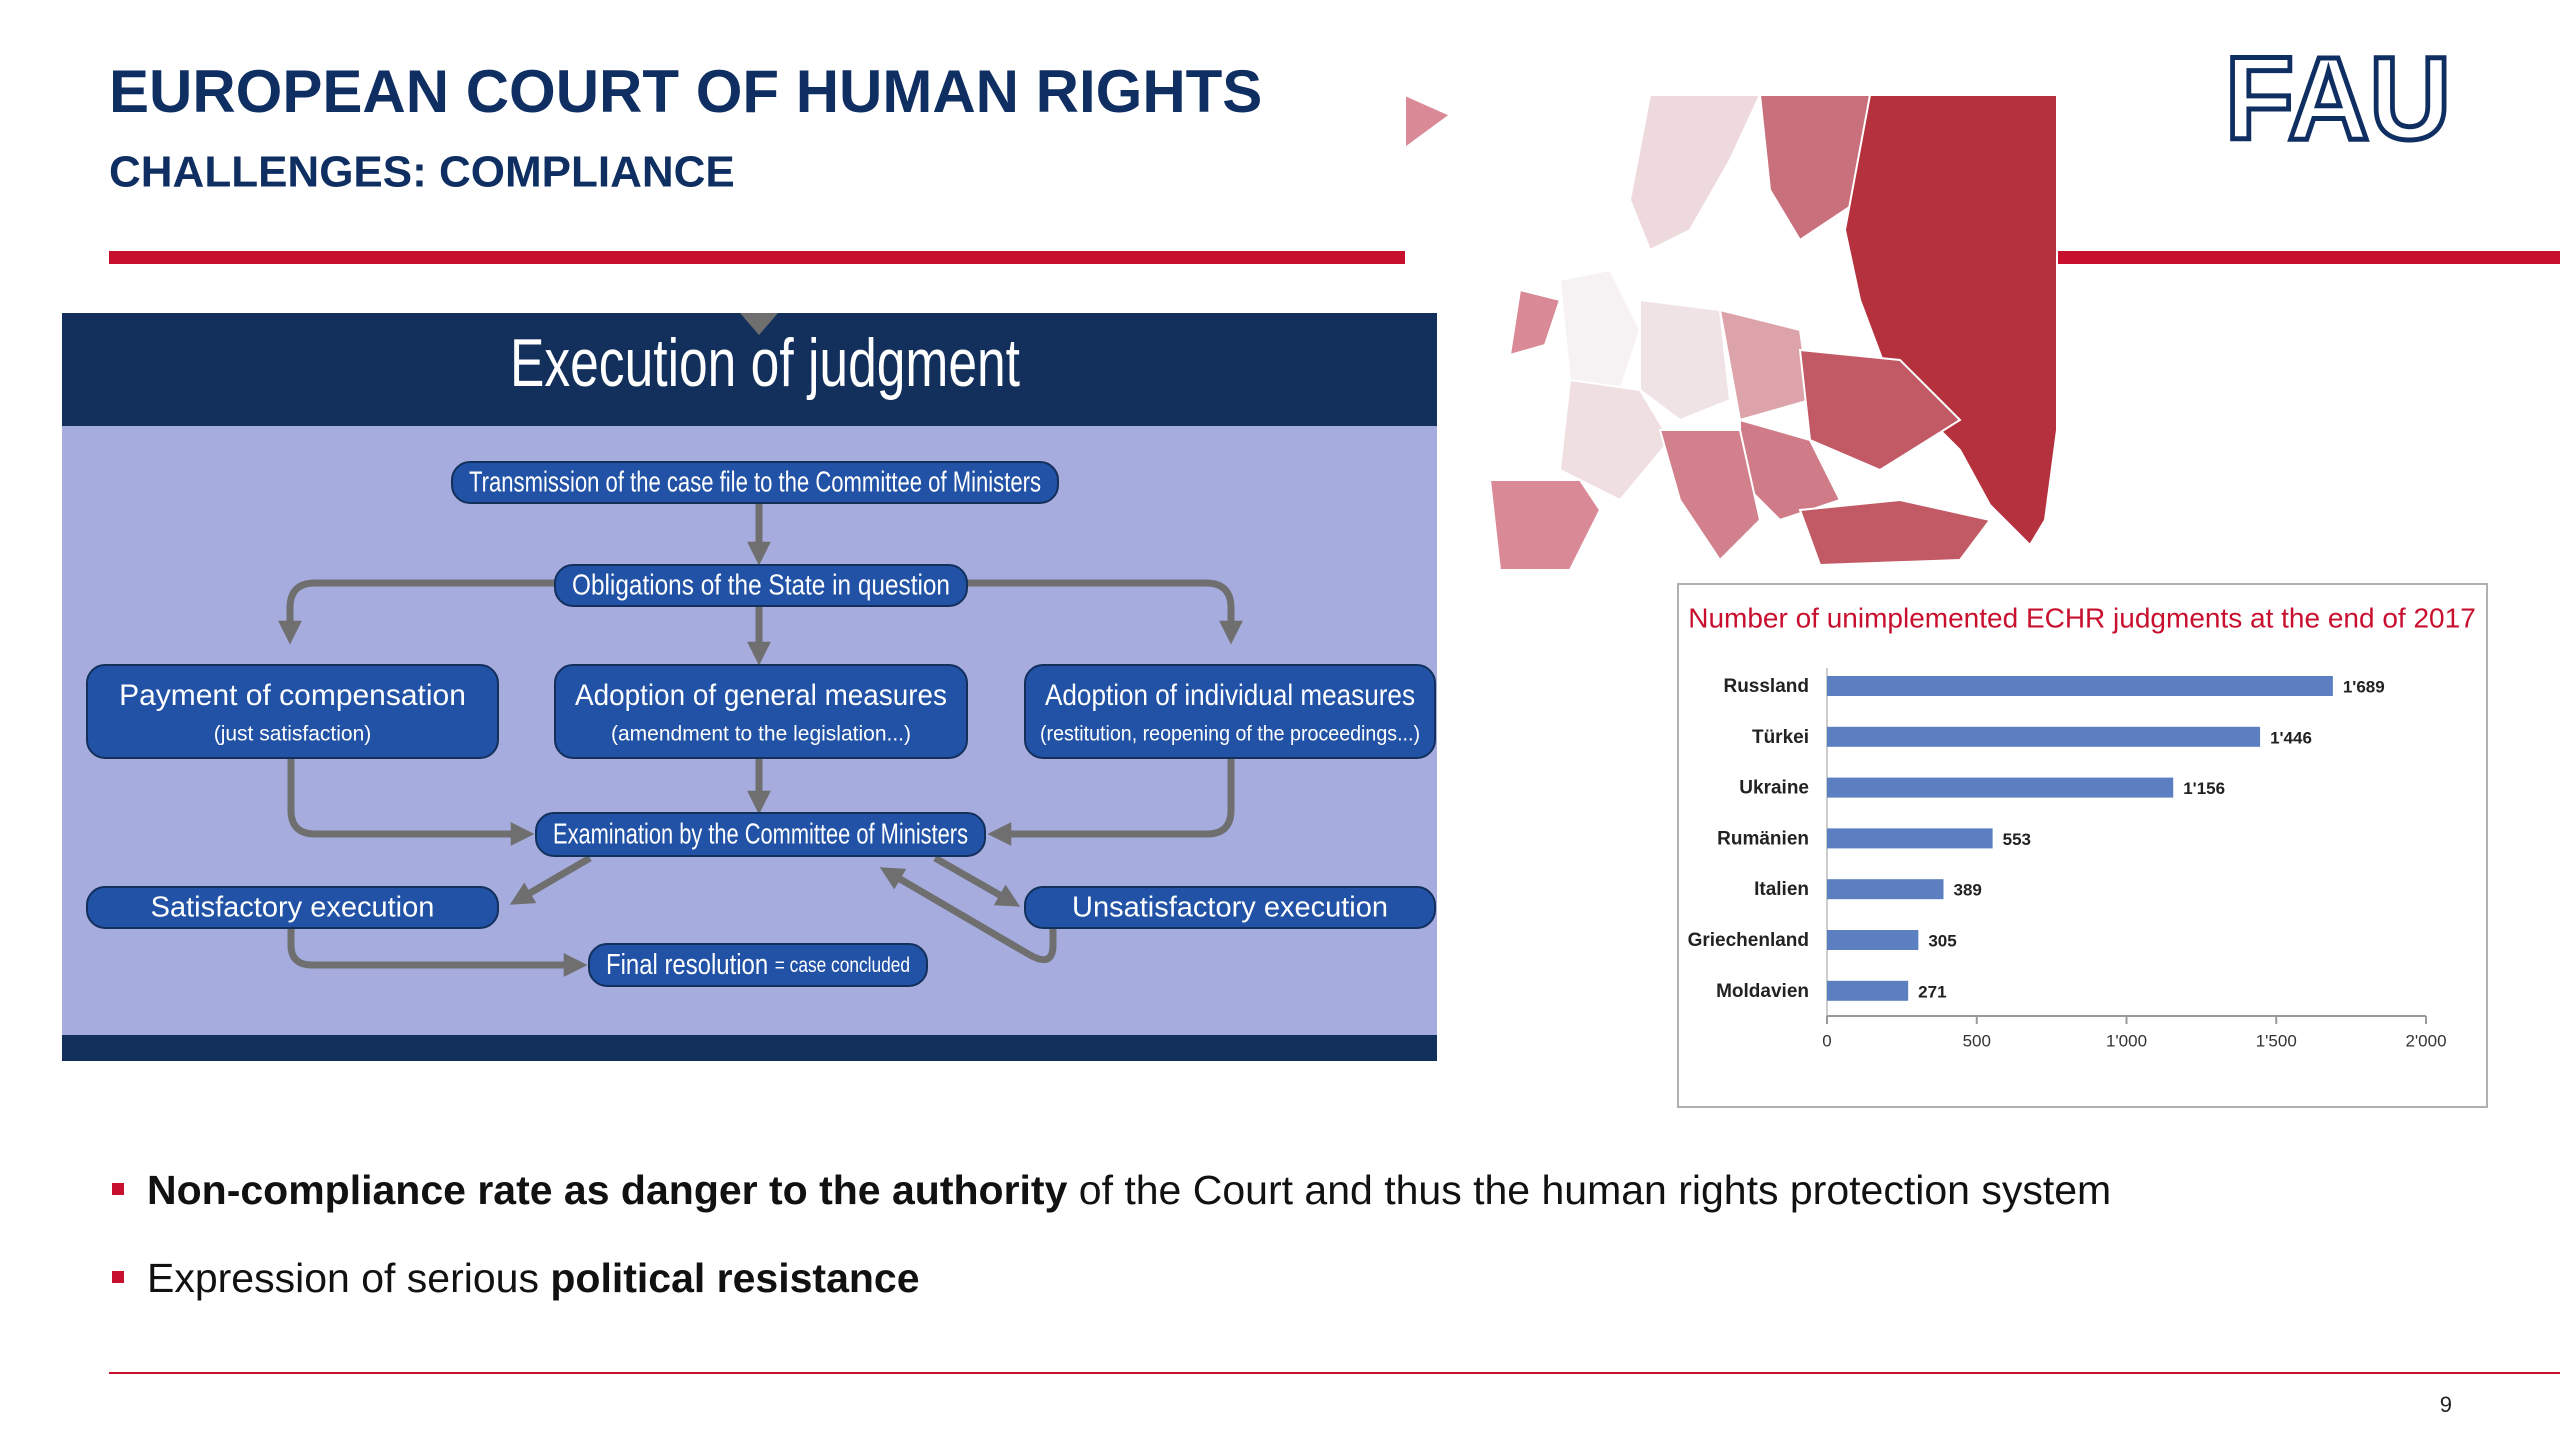 The image size is (2560, 1440). Describe the element at coordinates (2291, 737) in the screenshot. I see `value-label: 1'446` at that location.